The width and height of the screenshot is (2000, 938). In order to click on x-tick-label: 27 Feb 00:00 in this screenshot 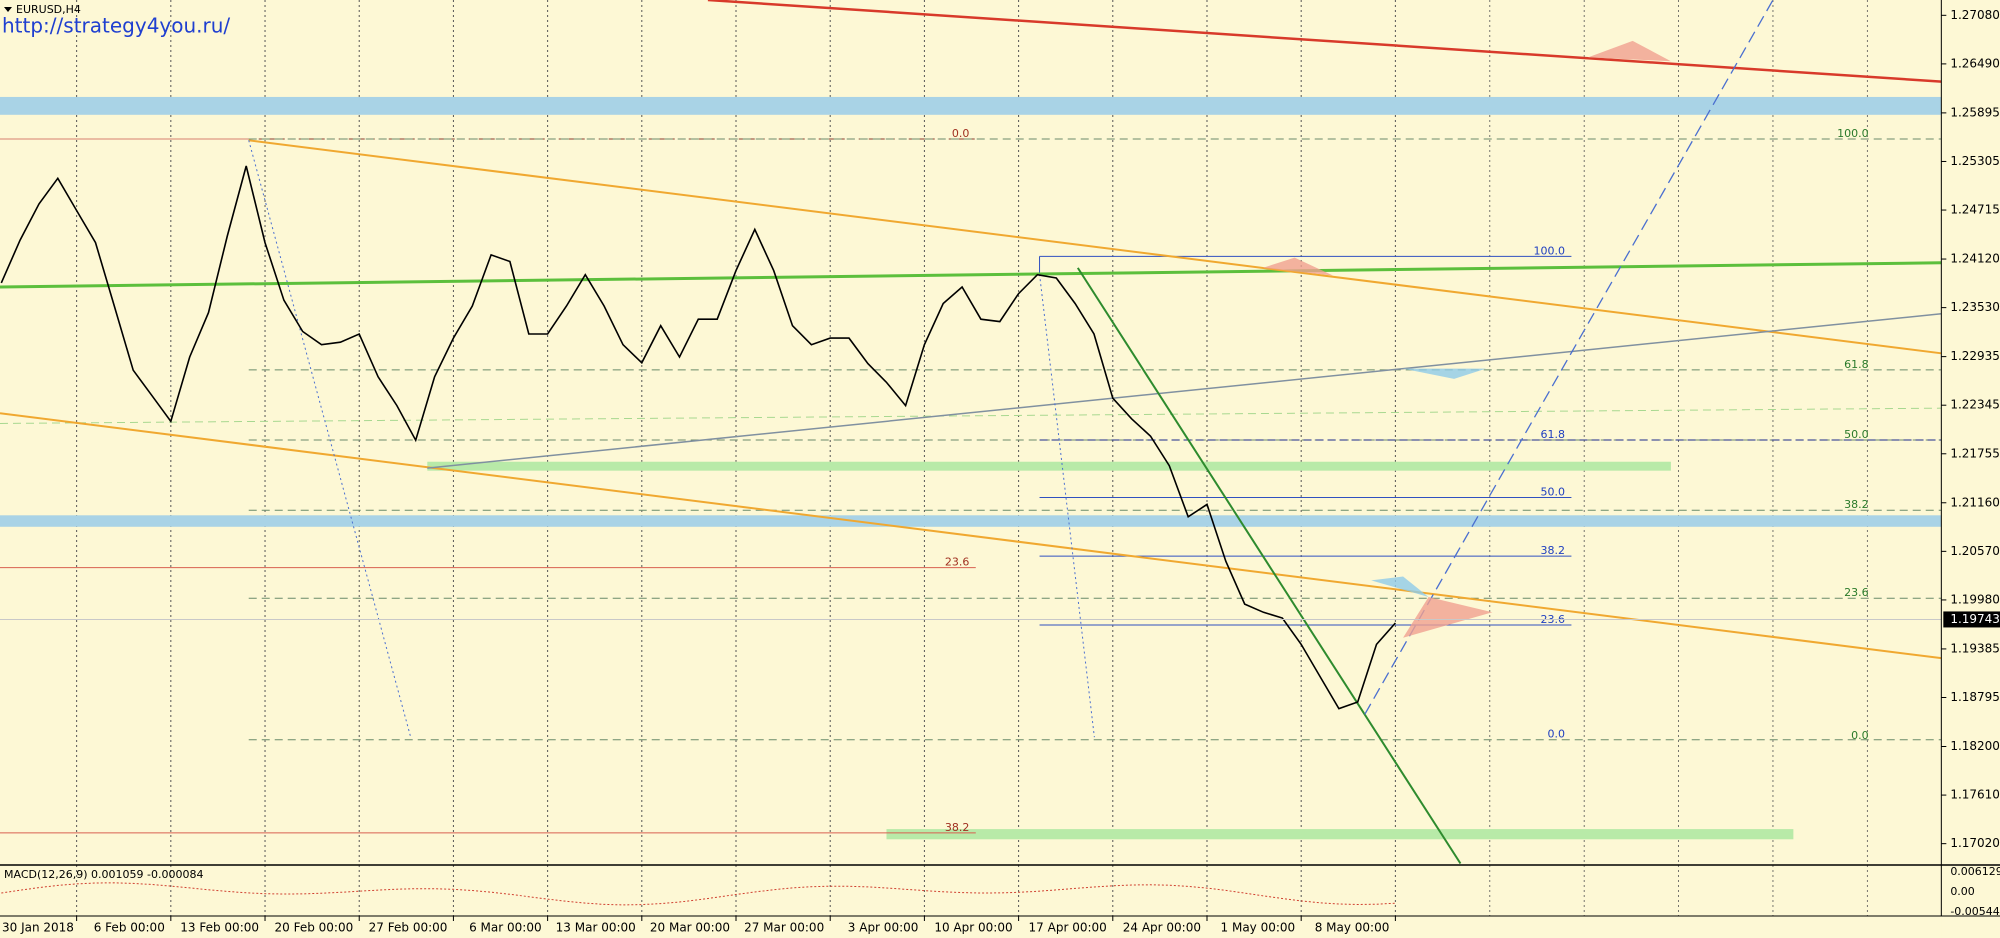, I will do `click(408, 928)`.